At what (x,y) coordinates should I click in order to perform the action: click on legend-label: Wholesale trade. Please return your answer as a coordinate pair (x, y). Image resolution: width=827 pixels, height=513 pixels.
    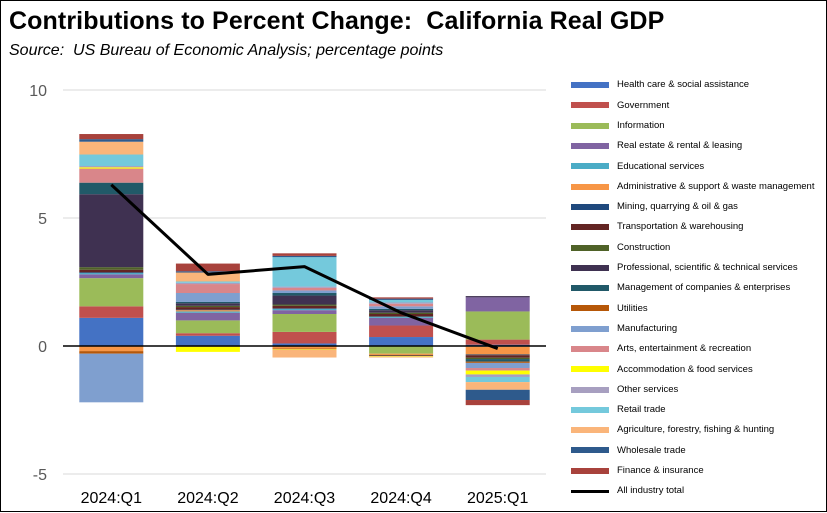
    Looking at the image, I should click on (651, 450).